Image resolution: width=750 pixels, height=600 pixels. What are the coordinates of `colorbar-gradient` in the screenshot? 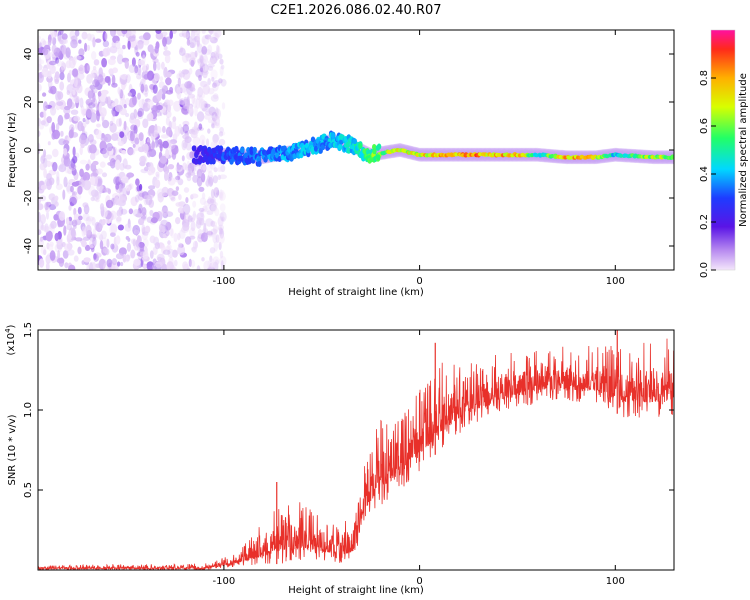 It's located at (723, 150).